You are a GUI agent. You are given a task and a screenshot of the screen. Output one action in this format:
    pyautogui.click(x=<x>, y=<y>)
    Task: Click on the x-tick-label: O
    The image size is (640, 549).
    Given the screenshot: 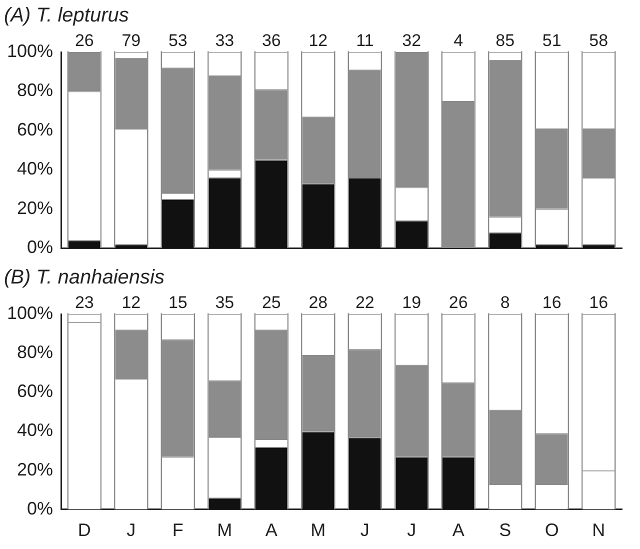 What is the action you would take?
    pyautogui.click(x=551, y=530)
    